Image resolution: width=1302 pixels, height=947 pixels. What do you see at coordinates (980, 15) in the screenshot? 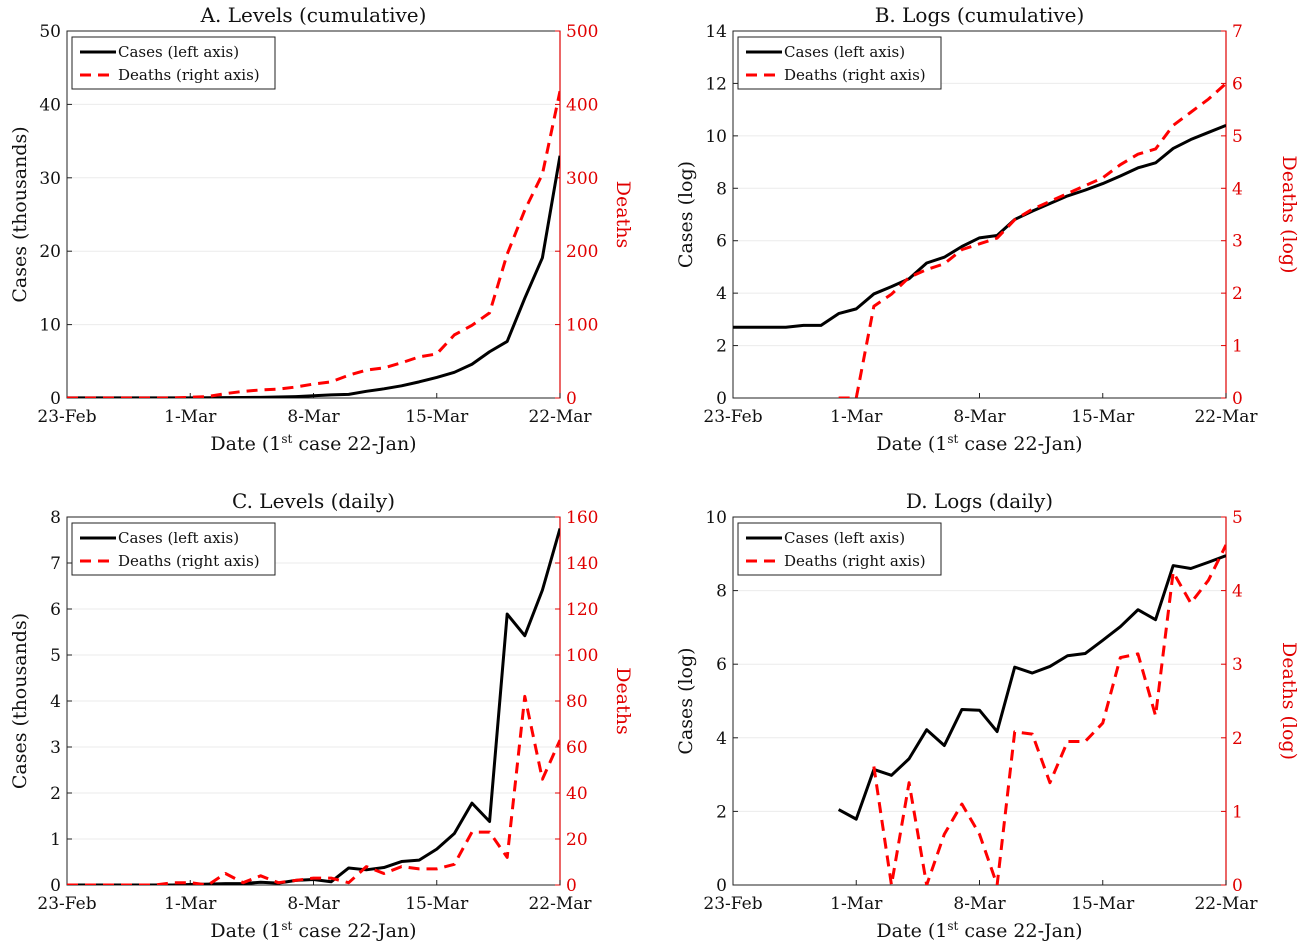
I see `panel-title: B. Logs (cumulative)` at bounding box center [980, 15].